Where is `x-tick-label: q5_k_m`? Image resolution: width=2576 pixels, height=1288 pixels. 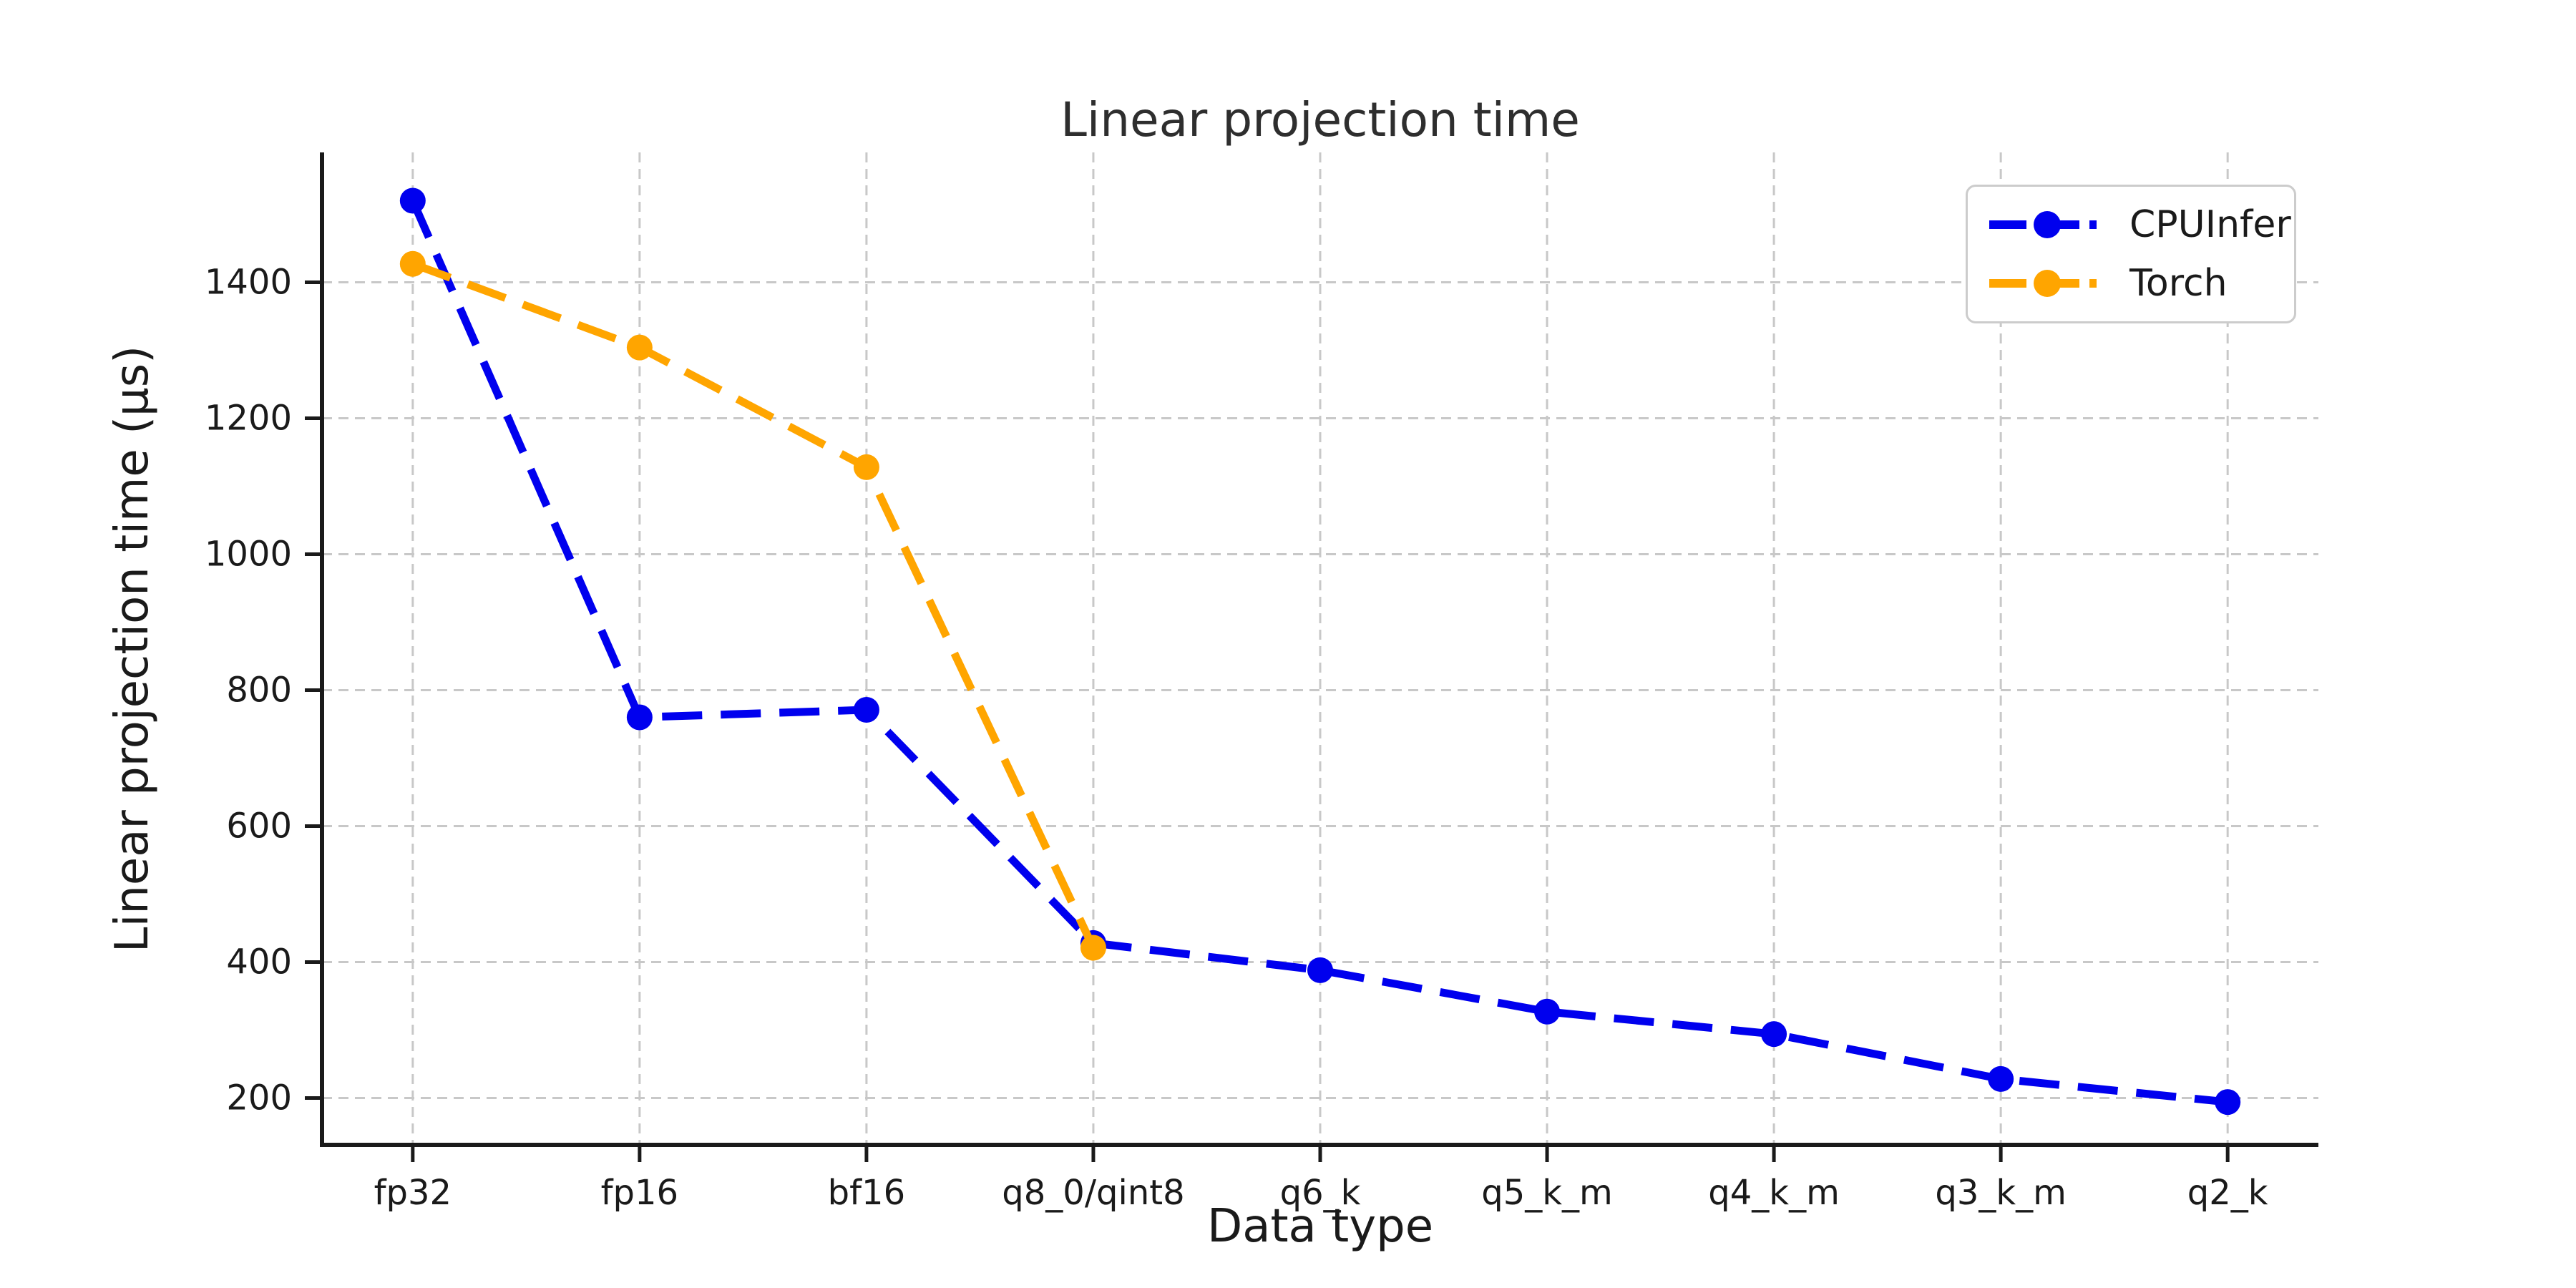 x-tick-label: q5_k_m is located at coordinates (1547, 1193).